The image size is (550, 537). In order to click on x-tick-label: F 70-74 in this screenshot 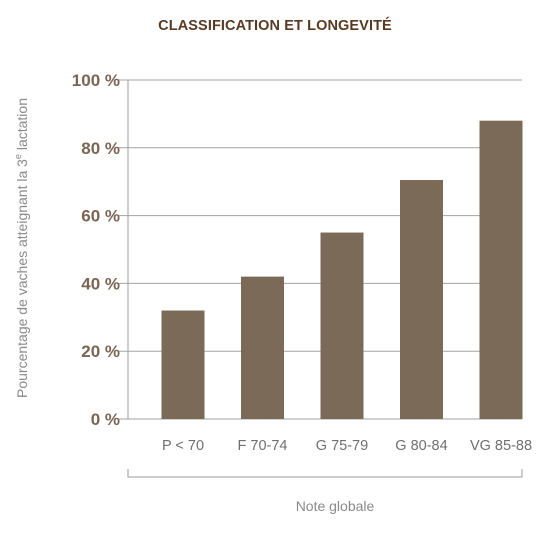, I will do `click(263, 446)`.